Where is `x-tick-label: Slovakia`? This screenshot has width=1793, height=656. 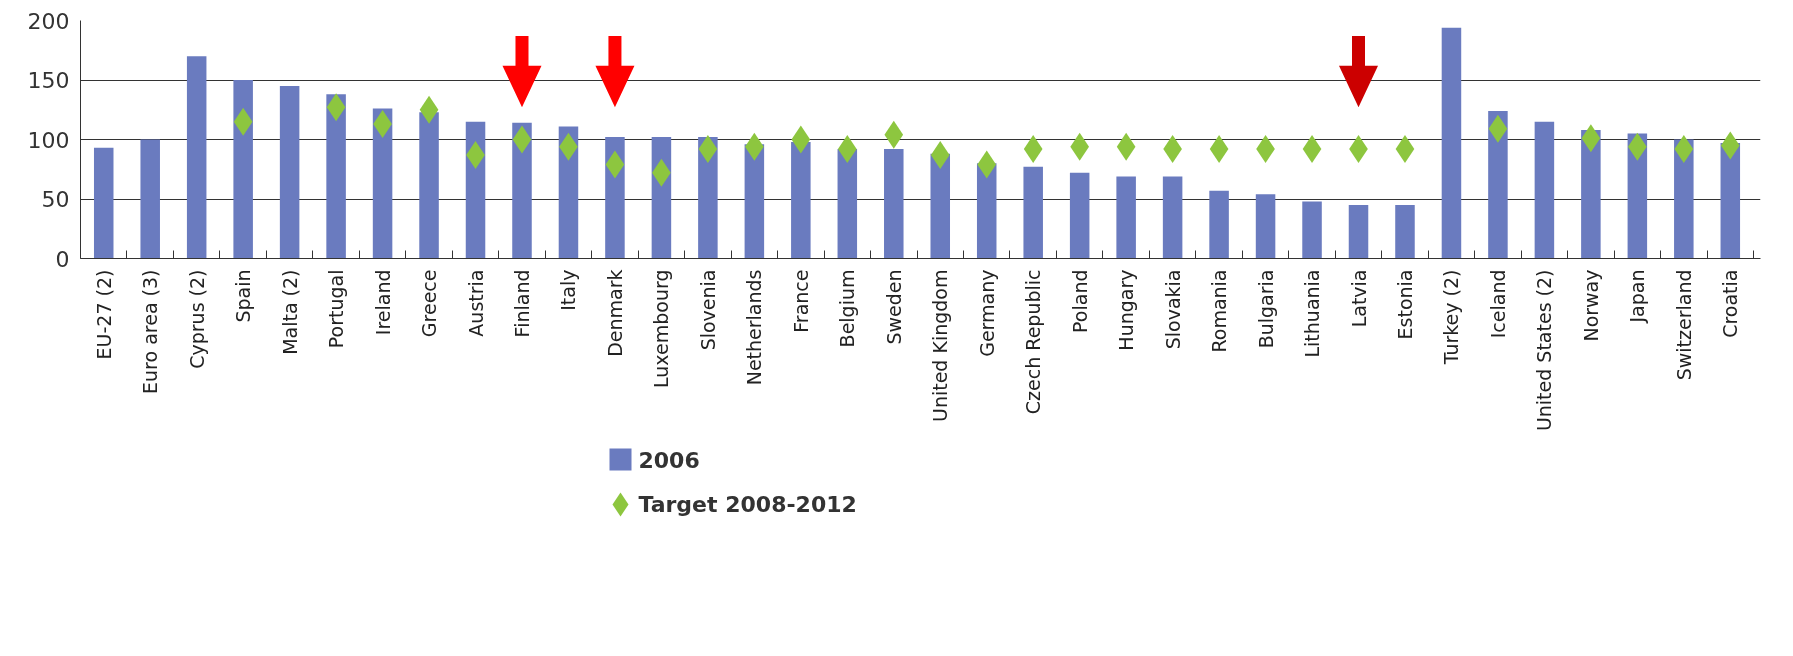 x-tick-label: Slovakia is located at coordinates (1172, 309).